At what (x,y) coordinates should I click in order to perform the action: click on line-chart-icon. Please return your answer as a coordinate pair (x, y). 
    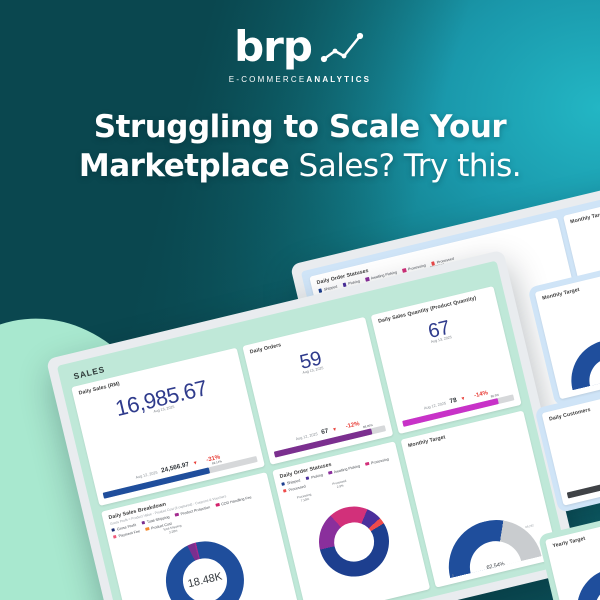
    Looking at the image, I should click on (342, 47).